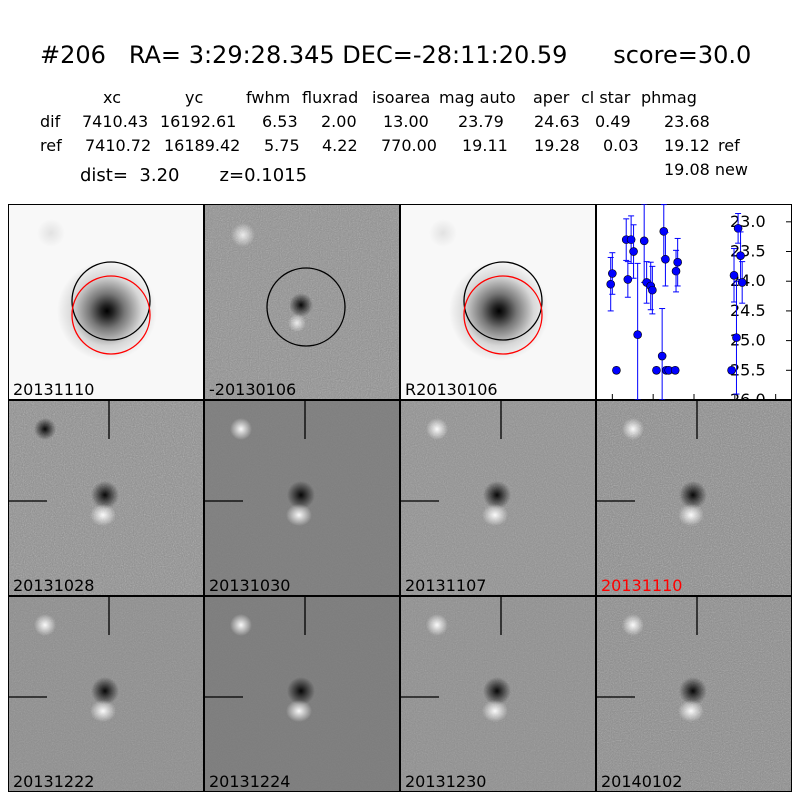  I want to click on panel-ref-image: R20130106, so click(498, 302).